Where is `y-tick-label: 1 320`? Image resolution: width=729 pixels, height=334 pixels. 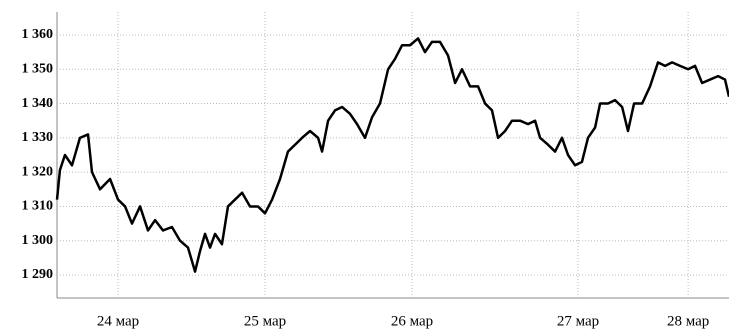 y-tick-label: 1 320 is located at coordinates (38, 171).